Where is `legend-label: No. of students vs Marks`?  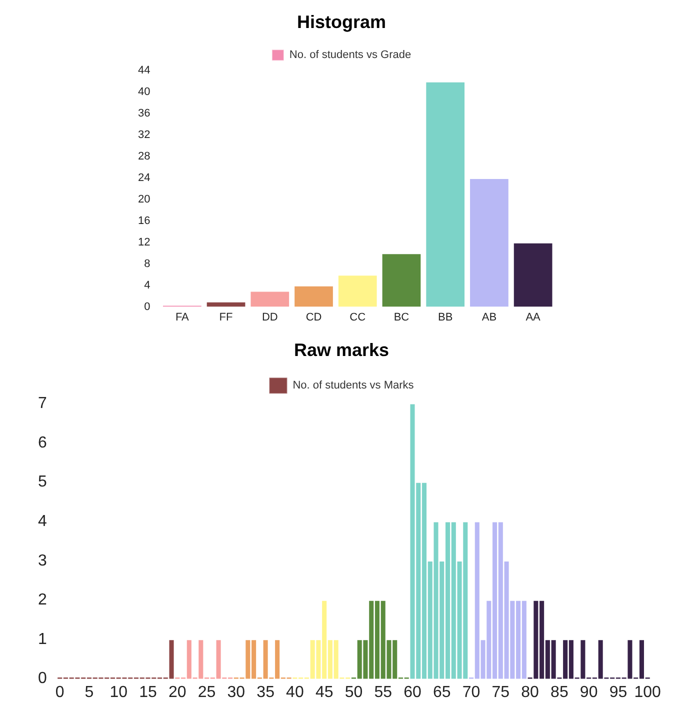 legend-label: No. of students vs Marks is located at coordinates (353, 386).